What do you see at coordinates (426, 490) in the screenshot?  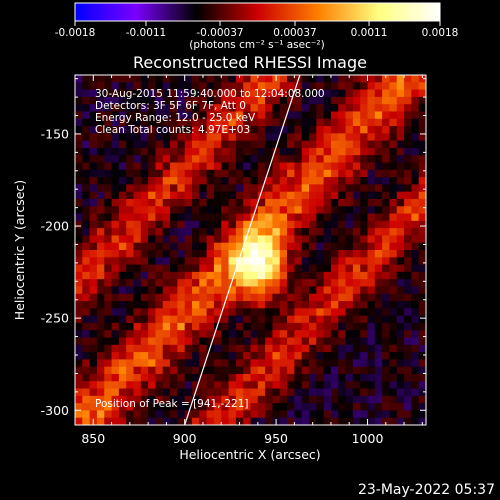 I see `timestamp: 23-May-2022 05:37` at bounding box center [426, 490].